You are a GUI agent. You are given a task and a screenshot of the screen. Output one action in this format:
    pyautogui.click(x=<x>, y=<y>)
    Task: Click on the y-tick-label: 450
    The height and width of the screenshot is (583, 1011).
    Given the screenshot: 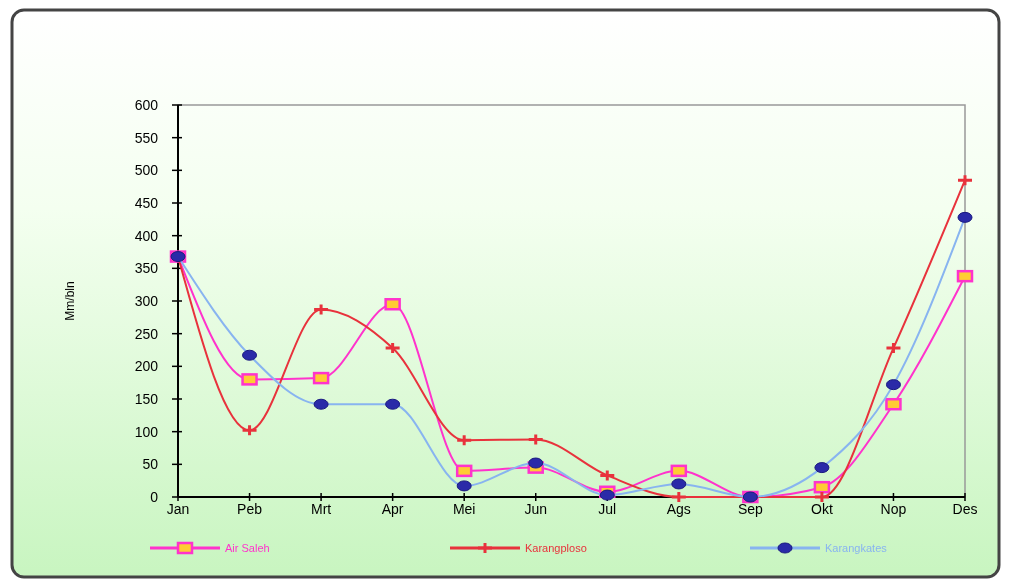 What is the action you would take?
    pyautogui.click(x=146, y=202)
    